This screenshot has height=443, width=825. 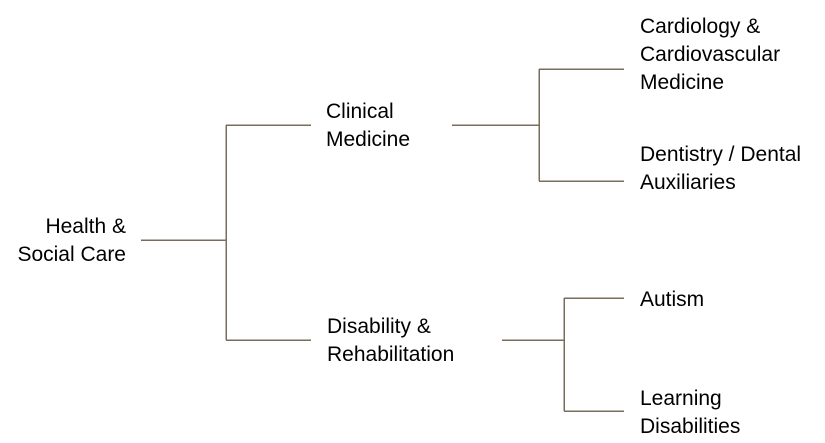 I want to click on node-label-line: Cardiovascular, so click(x=710, y=54).